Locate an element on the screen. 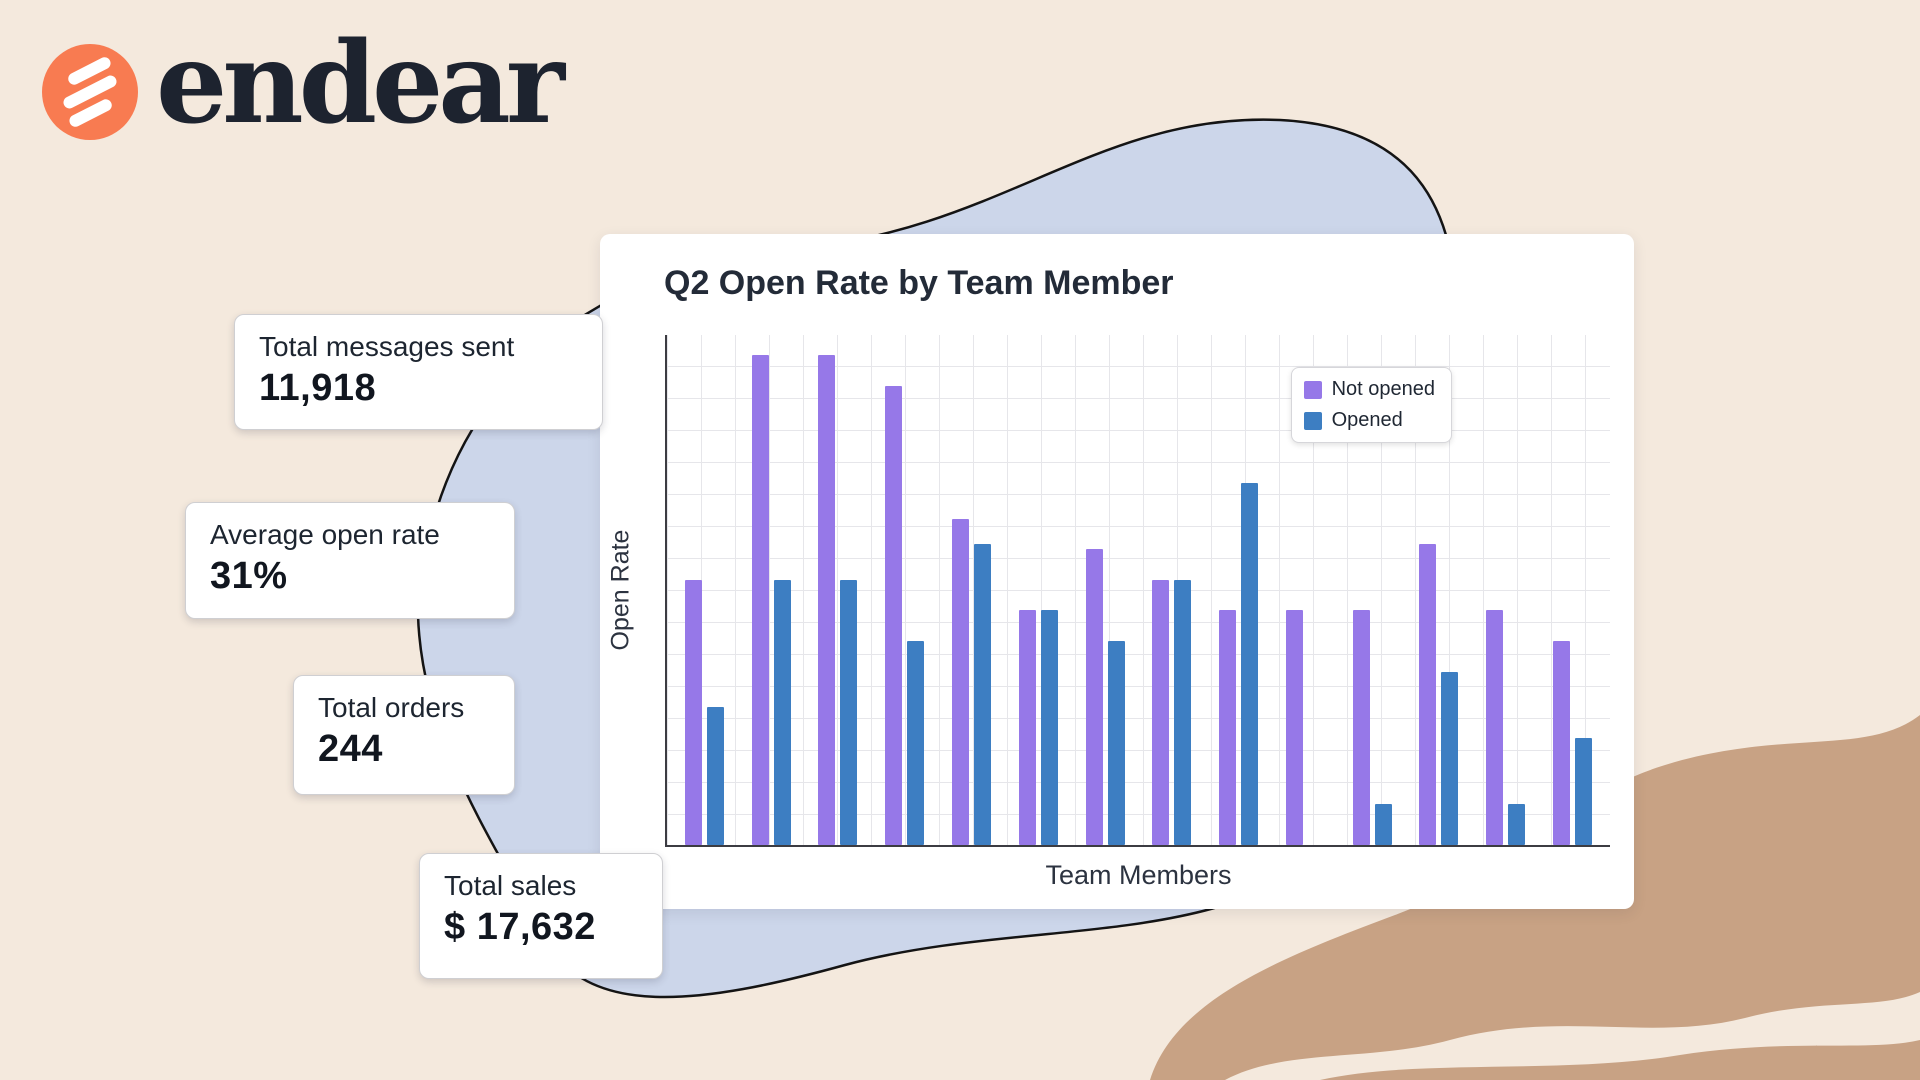 This screenshot has height=1080, width=1920. stat-card-total-sales: Total sales $ 17,632 is located at coordinates (541, 916).